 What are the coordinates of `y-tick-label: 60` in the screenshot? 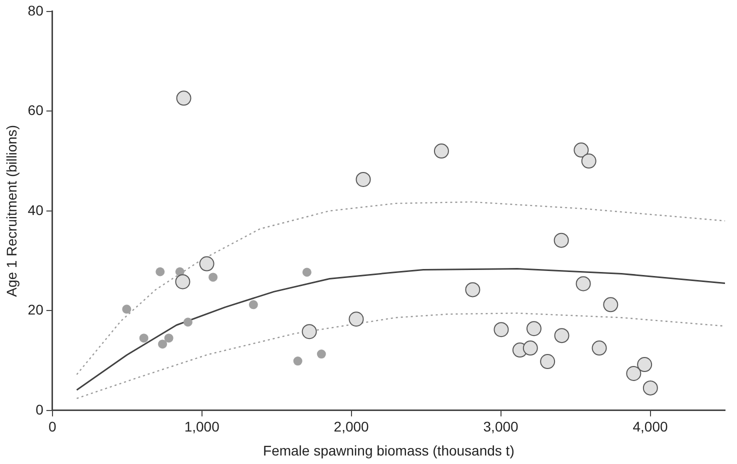 It's located at (36, 110).